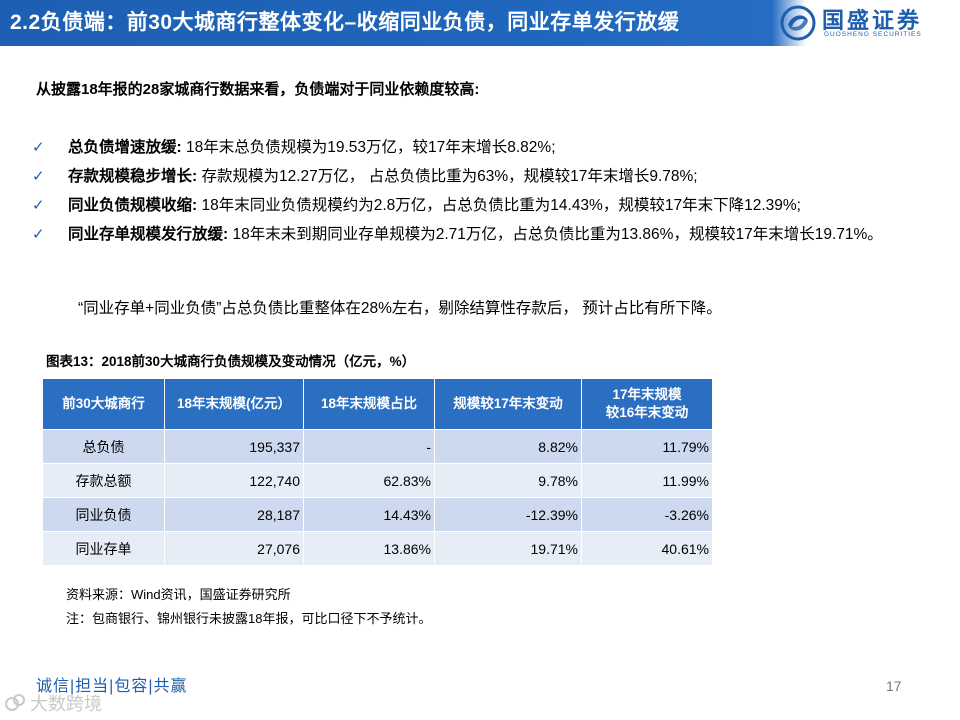 This screenshot has height=720, width=960. What do you see at coordinates (103, 480) in the screenshot?
I see `table-cell: 存款总额` at bounding box center [103, 480].